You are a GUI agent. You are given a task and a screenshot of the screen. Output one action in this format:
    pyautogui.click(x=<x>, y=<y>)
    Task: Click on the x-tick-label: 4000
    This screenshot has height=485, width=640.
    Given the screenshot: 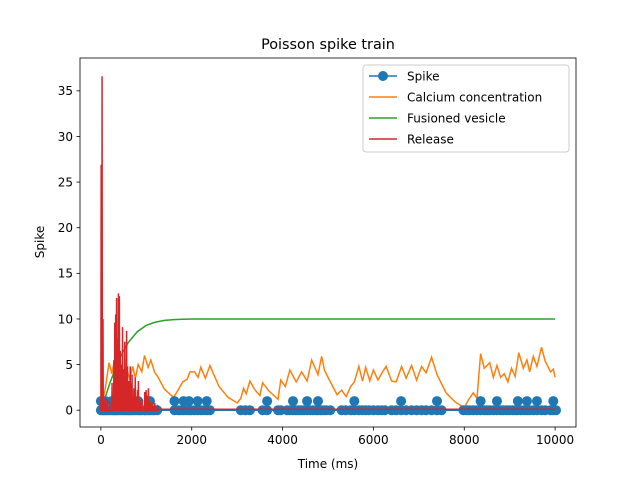 What is the action you would take?
    pyautogui.click(x=282, y=440)
    